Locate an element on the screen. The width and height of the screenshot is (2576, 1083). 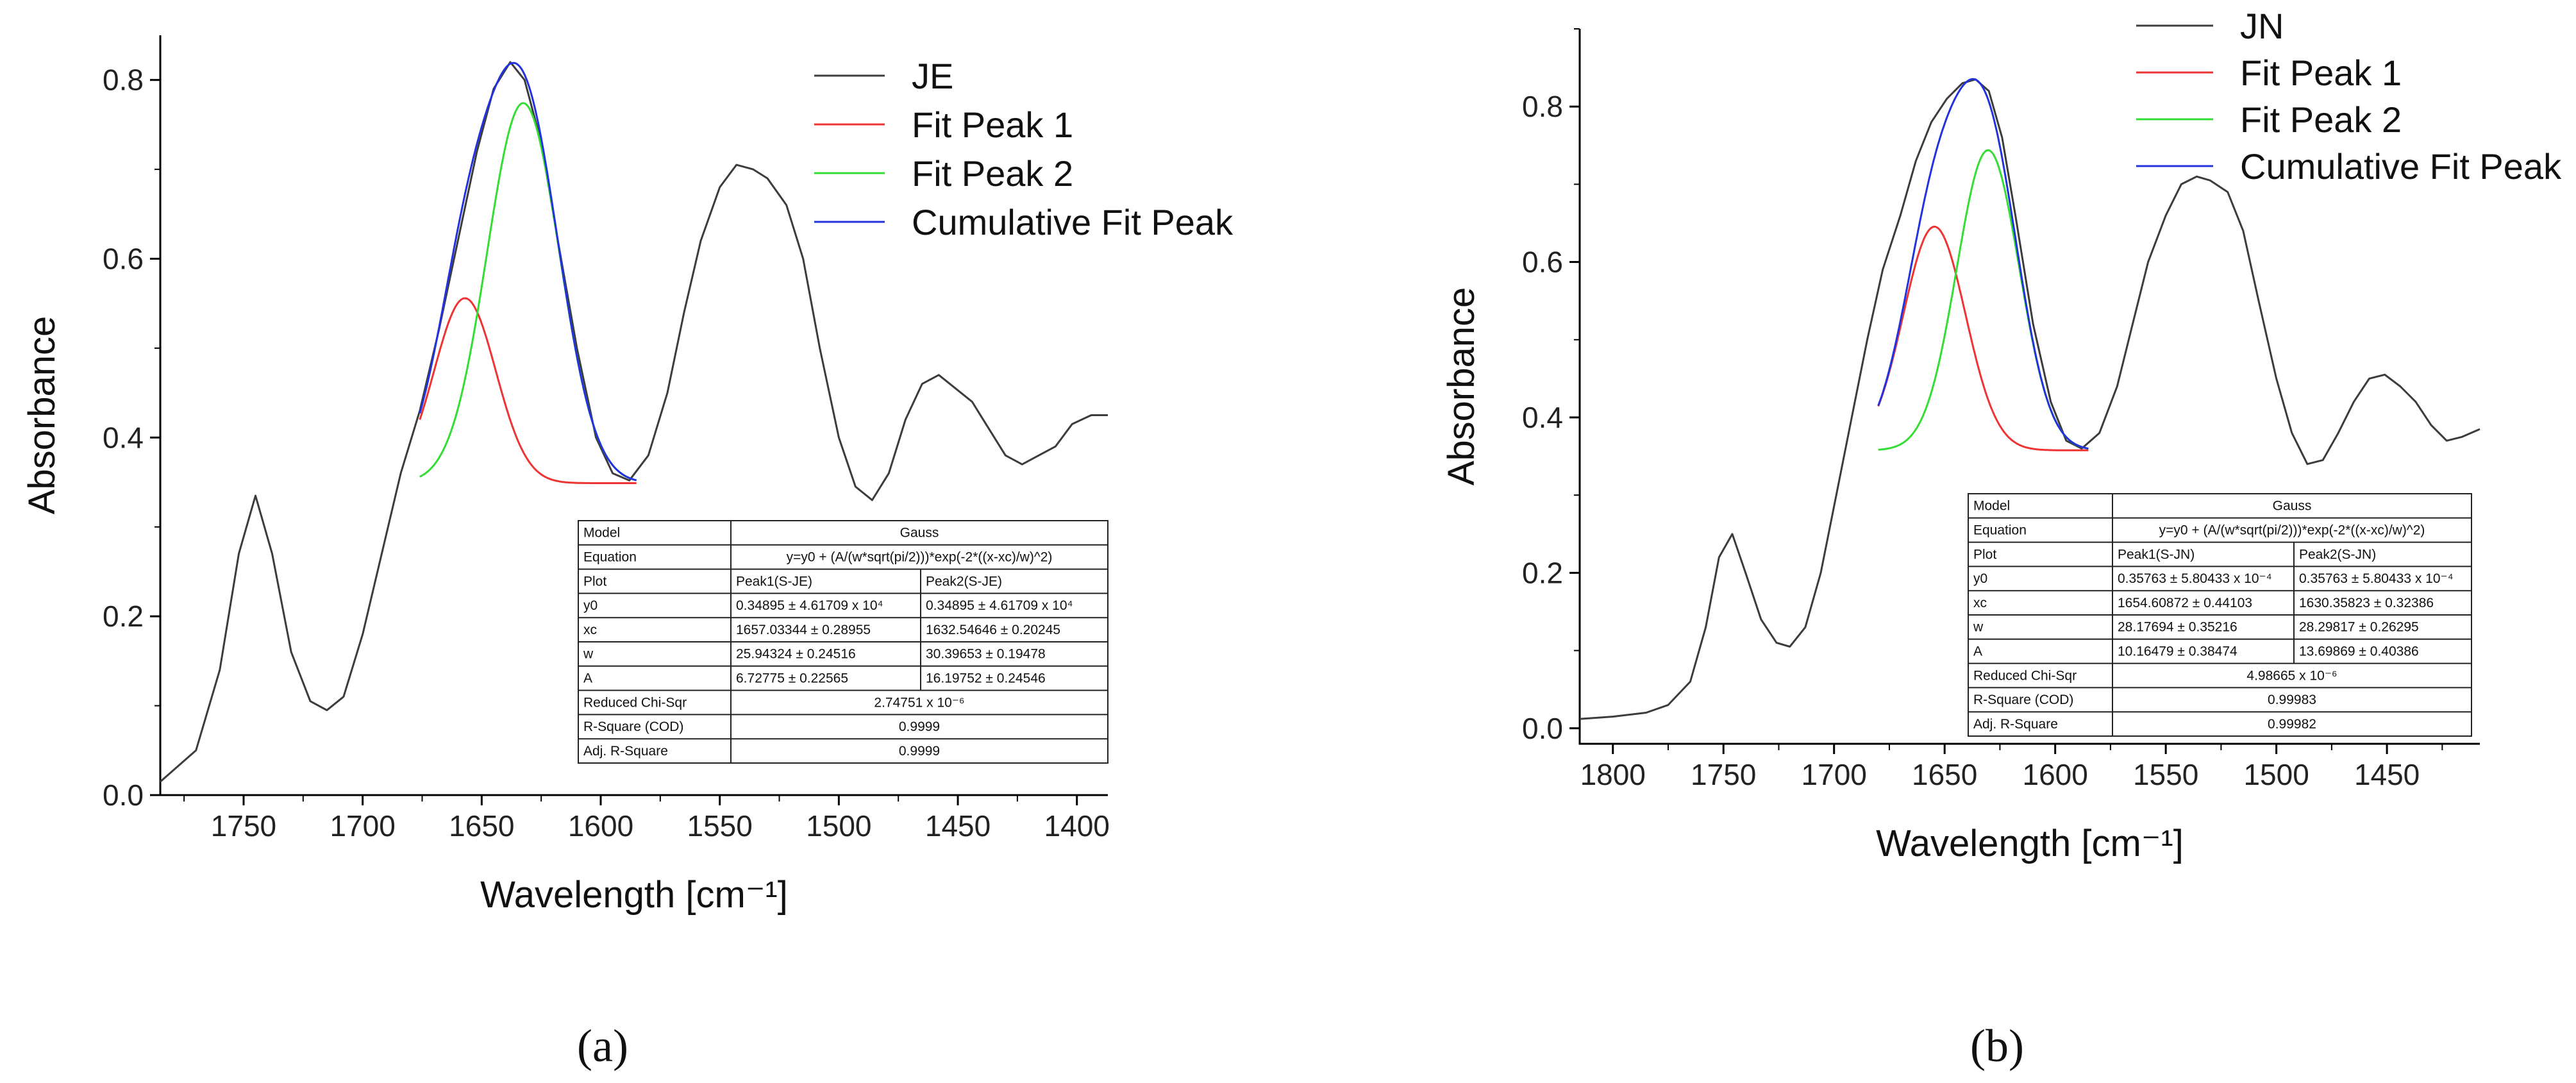
table-param-peak1: 1654.60872 ± 0.44103 is located at coordinates (2185, 603).